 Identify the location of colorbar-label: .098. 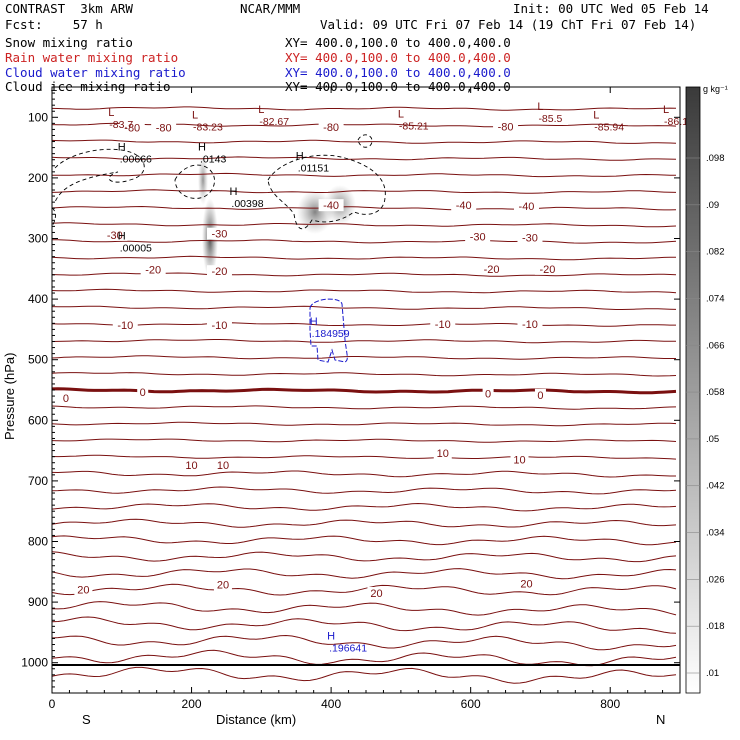
(715, 158).